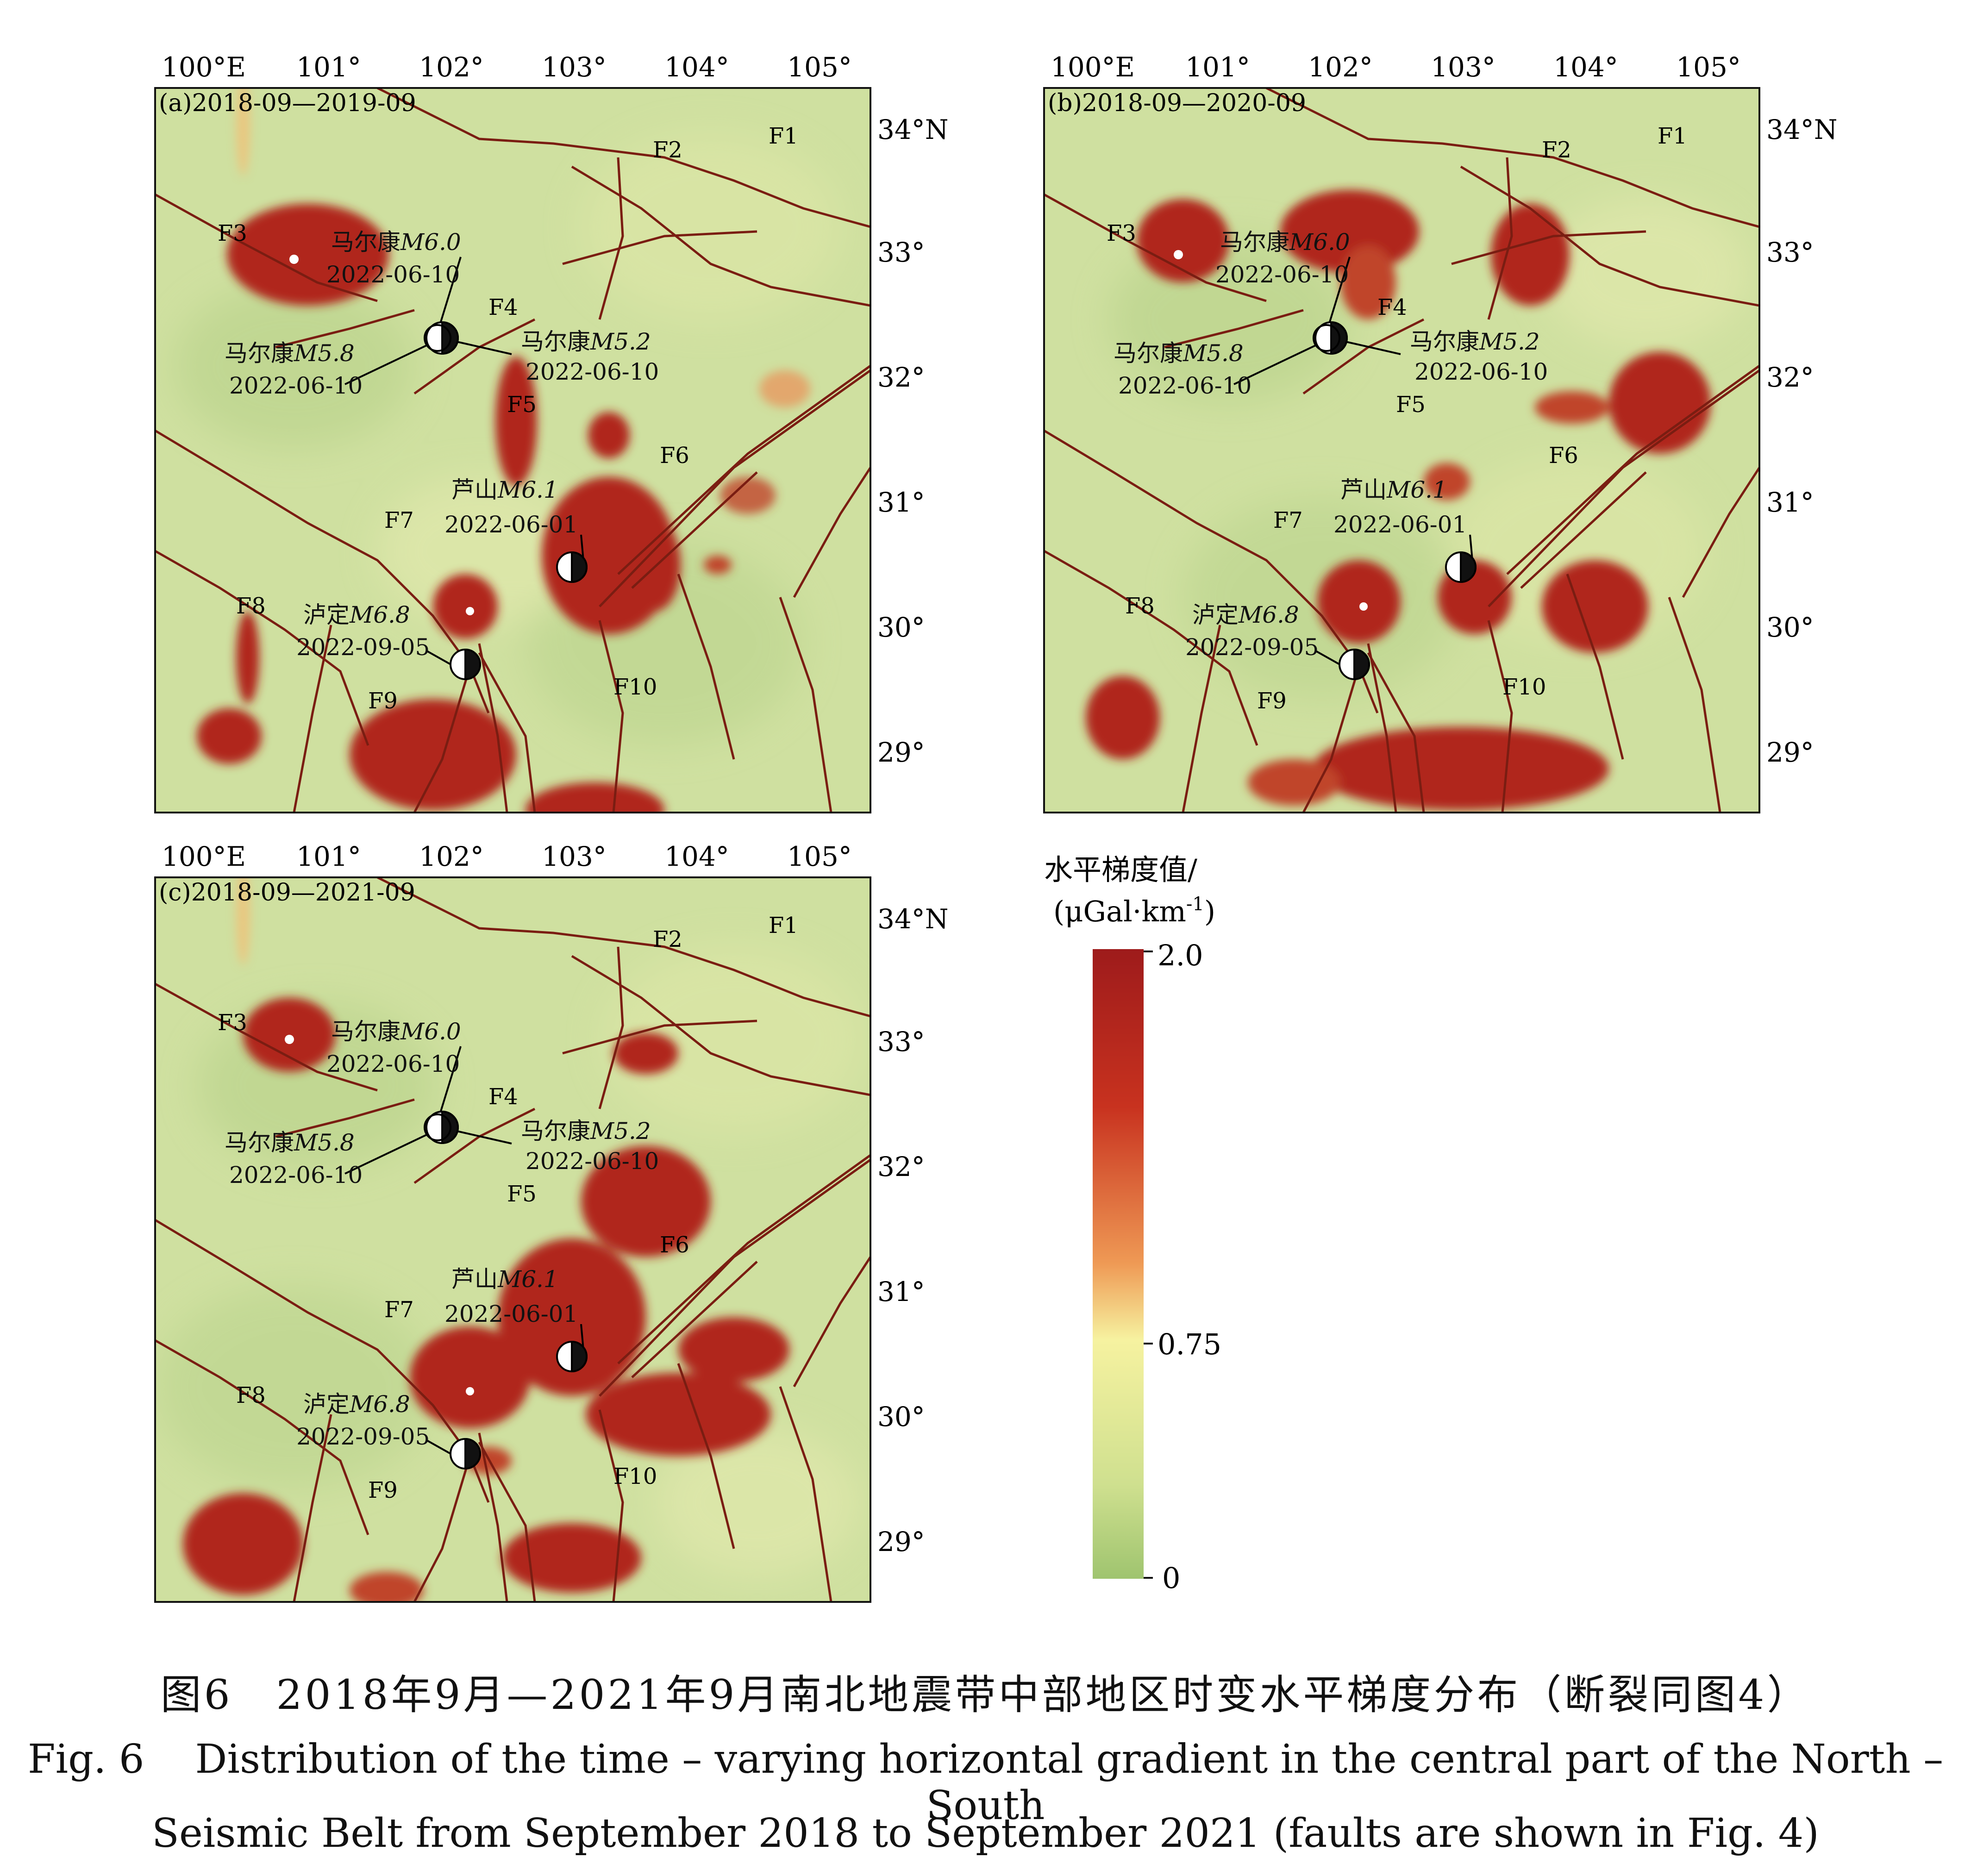  I want to click on event-date: 2022-06-10, so click(592, 1161).